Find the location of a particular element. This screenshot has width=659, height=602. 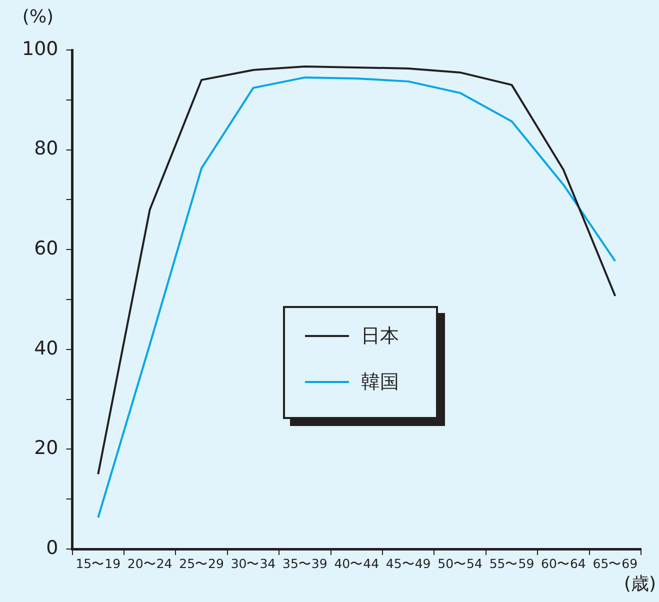

x-tick-label: 20〜24 is located at coordinates (149, 563).